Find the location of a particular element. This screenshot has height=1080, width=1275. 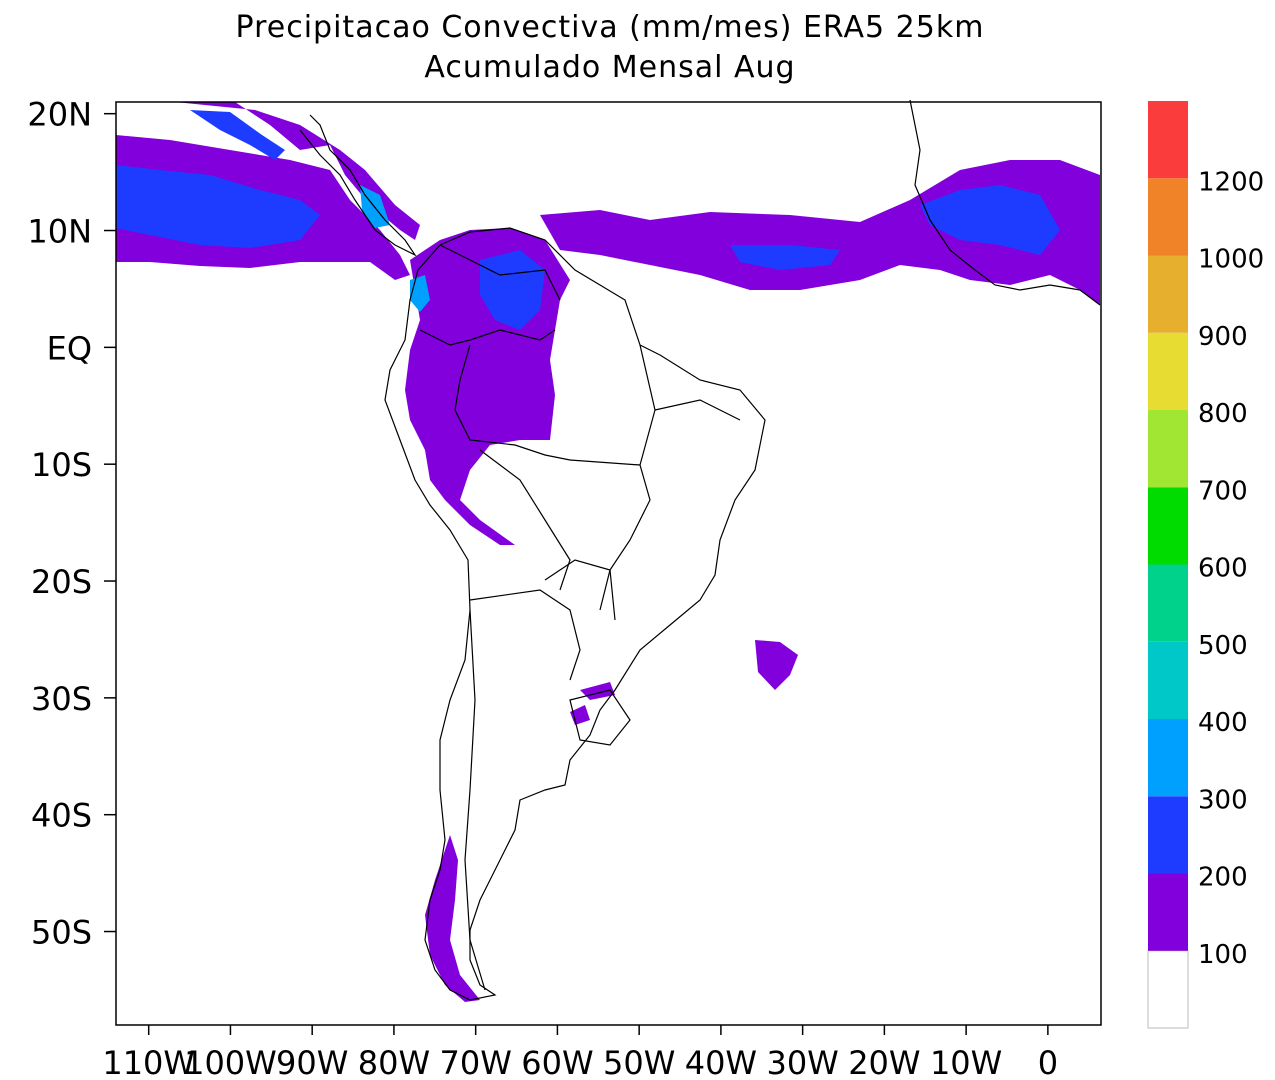

lon-tick-label: 30W is located at coordinates (802, 1062).